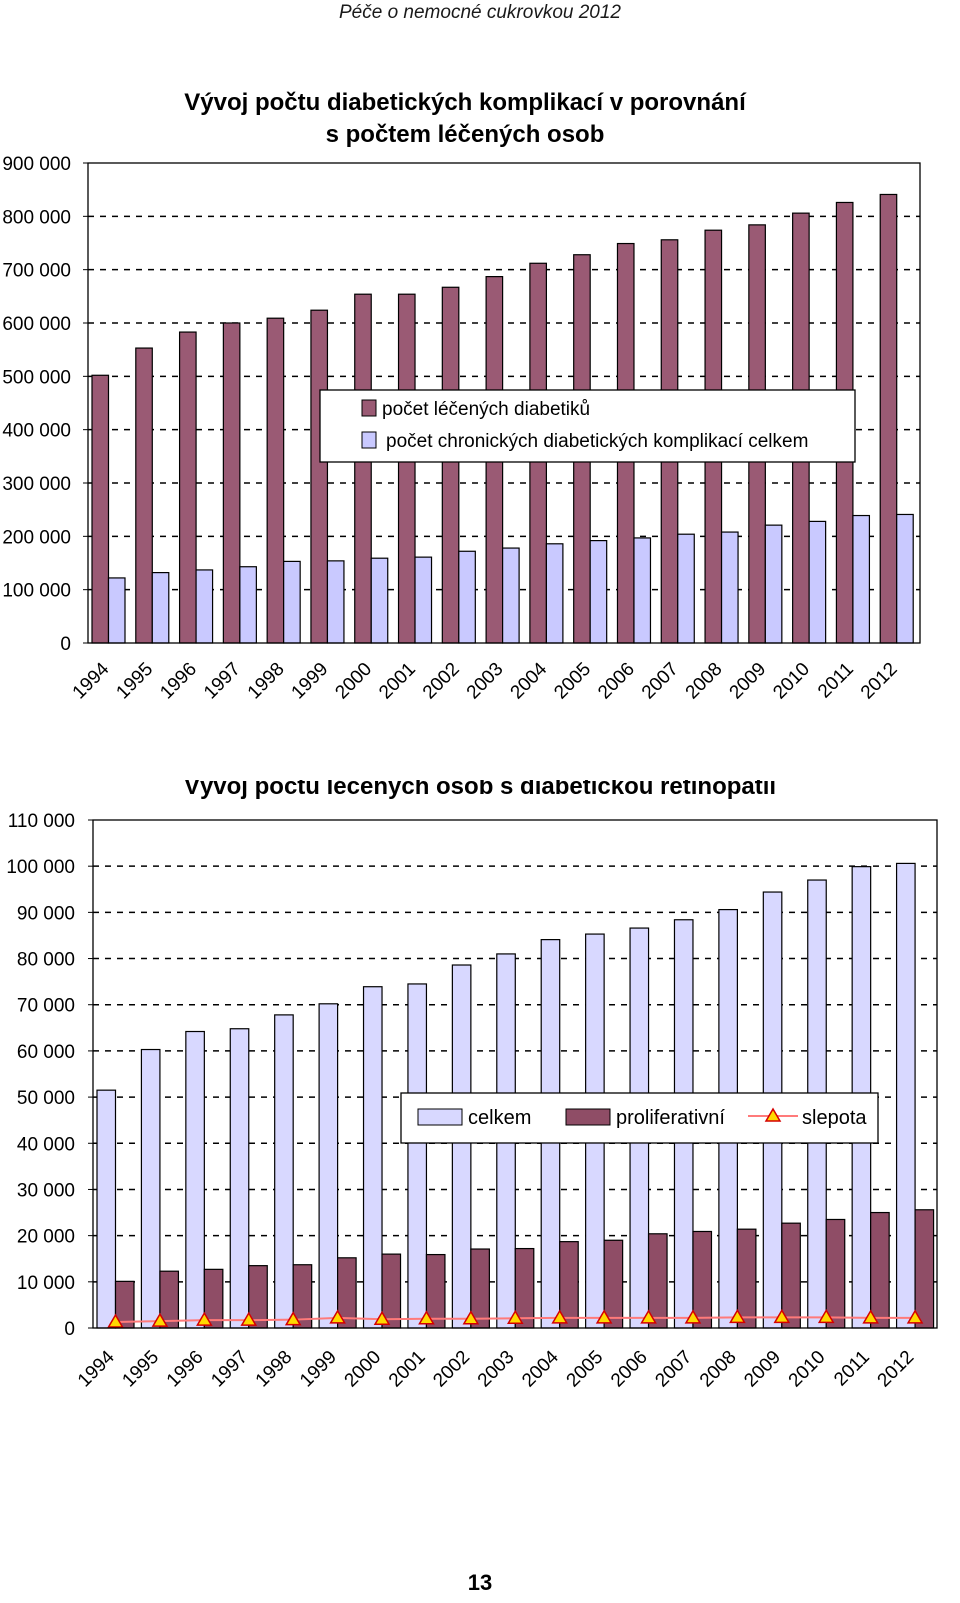 The image size is (960, 1603). Describe the element at coordinates (46, 1190) in the screenshot. I see `y-tick-label: 30 000` at that location.